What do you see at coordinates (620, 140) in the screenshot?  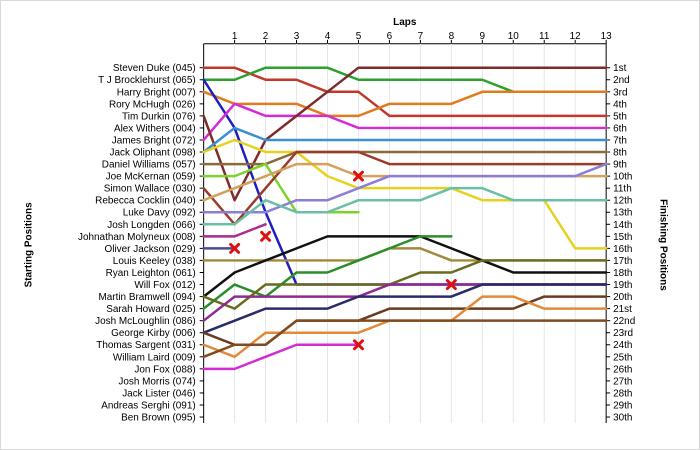 I see `finishing-position-label: 7th` at bounding box center [620, 140].